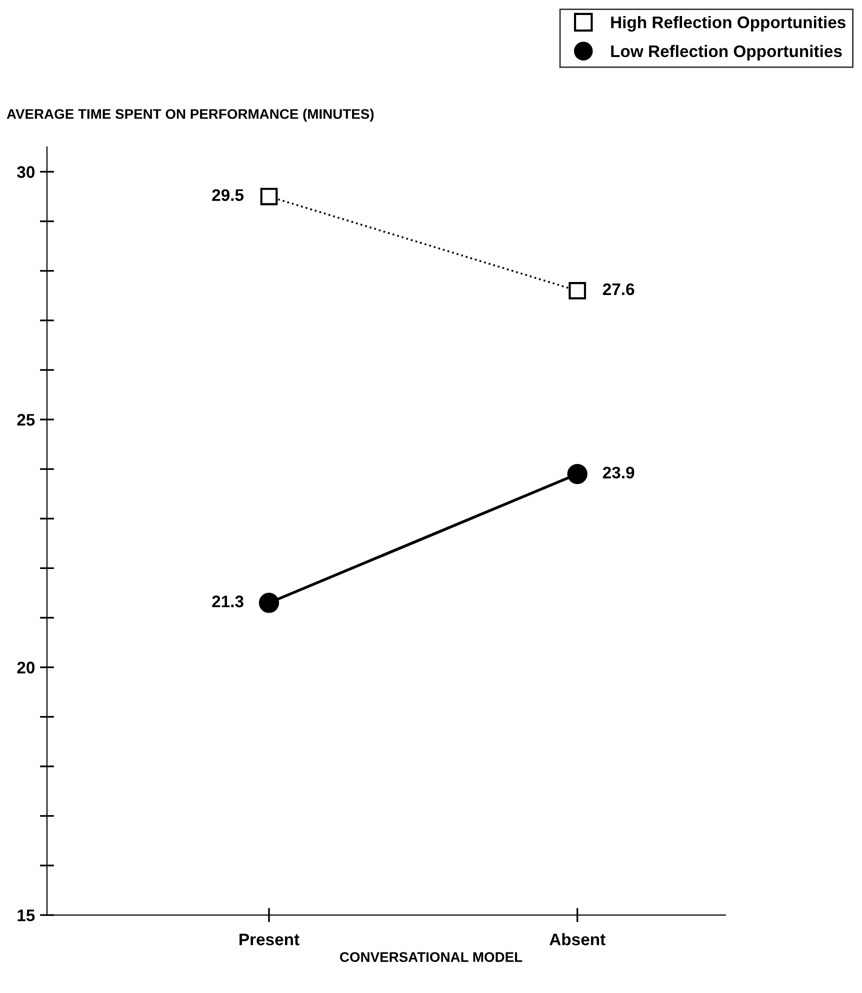  What do you see at coordinates (228, 602) in the screenshot?
I see `data-label: 21.3` at bounding box center [228, 602].